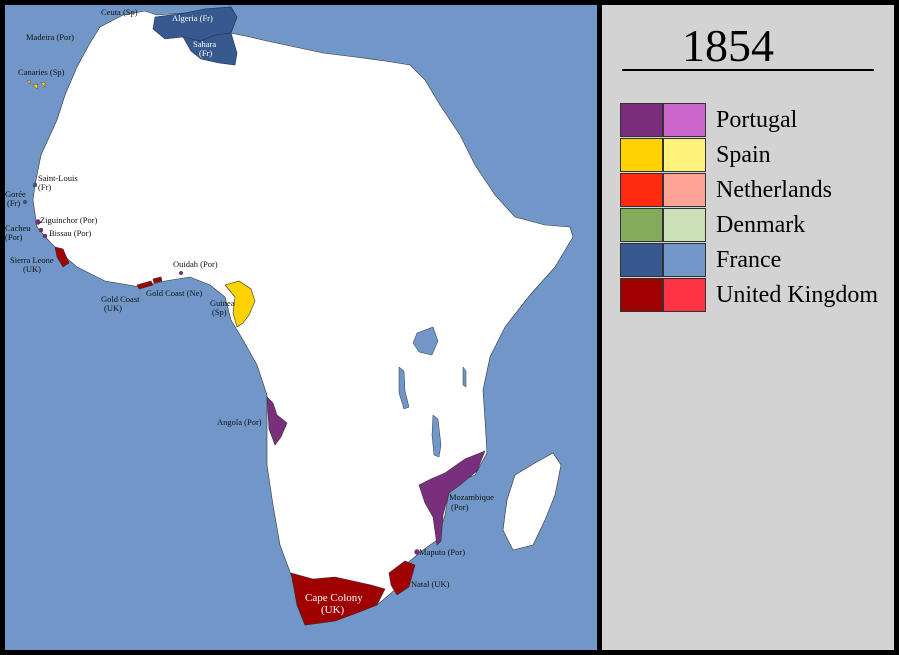  Describe the element at coordinates (334, 598) in the screenshot. I see `label-cape-colony: Cape Colony` at that location.